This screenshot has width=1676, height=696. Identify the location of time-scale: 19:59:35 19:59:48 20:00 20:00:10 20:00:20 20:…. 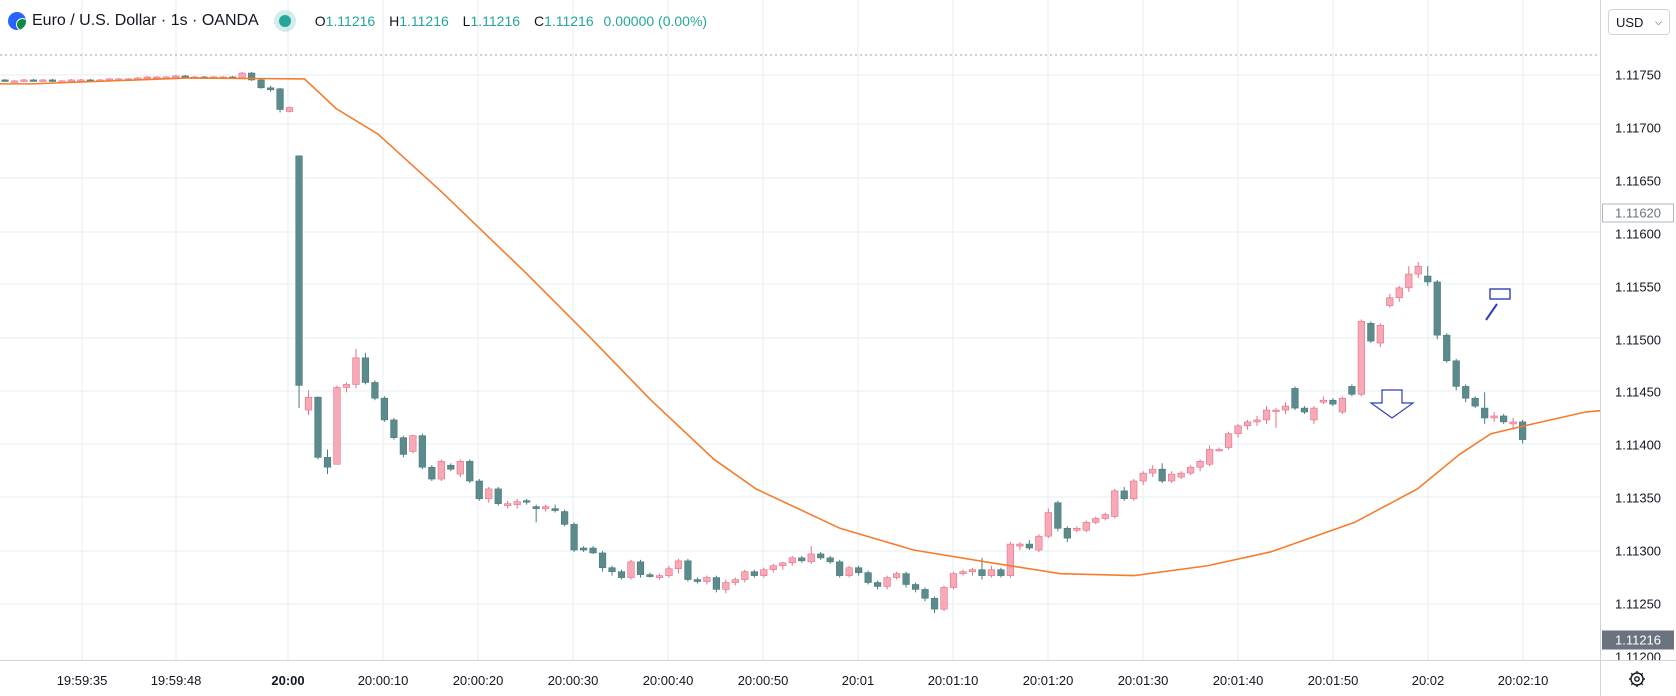
(800, 678).